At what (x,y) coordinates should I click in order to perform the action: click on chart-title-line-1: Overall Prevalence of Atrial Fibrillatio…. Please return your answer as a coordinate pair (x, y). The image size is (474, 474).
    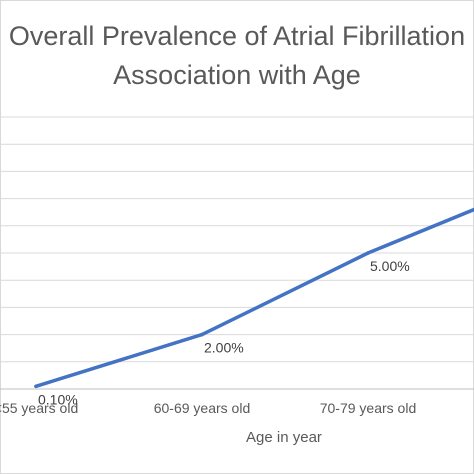
    Looking at the image, I should click on (237, 36).